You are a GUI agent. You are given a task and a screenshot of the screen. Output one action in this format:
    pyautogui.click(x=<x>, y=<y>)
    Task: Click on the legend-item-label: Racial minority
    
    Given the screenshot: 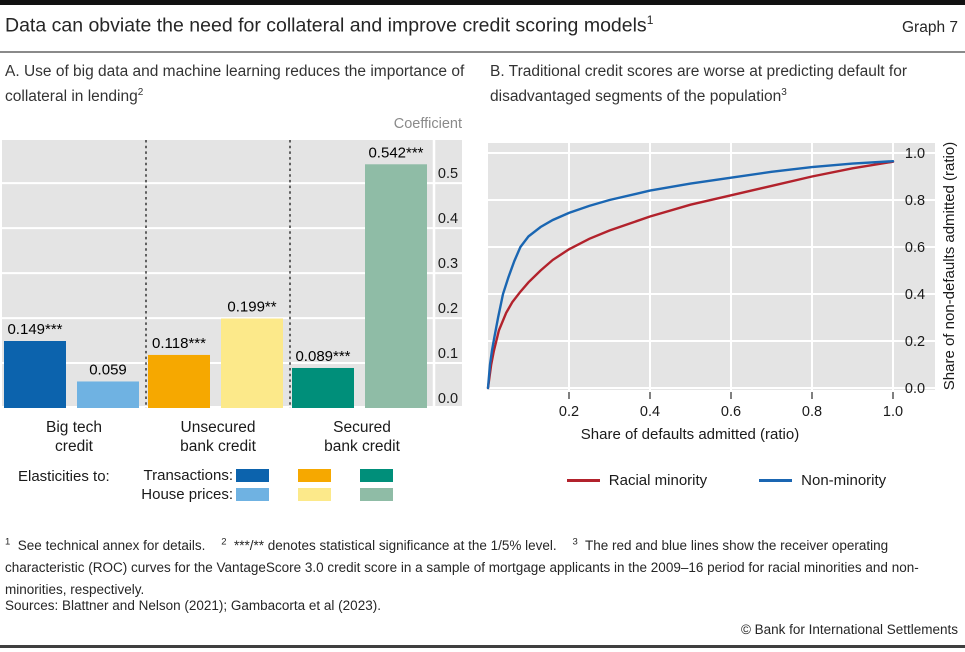 What is the action you would take?
    pyautogui.click(x=658, y=480)
    